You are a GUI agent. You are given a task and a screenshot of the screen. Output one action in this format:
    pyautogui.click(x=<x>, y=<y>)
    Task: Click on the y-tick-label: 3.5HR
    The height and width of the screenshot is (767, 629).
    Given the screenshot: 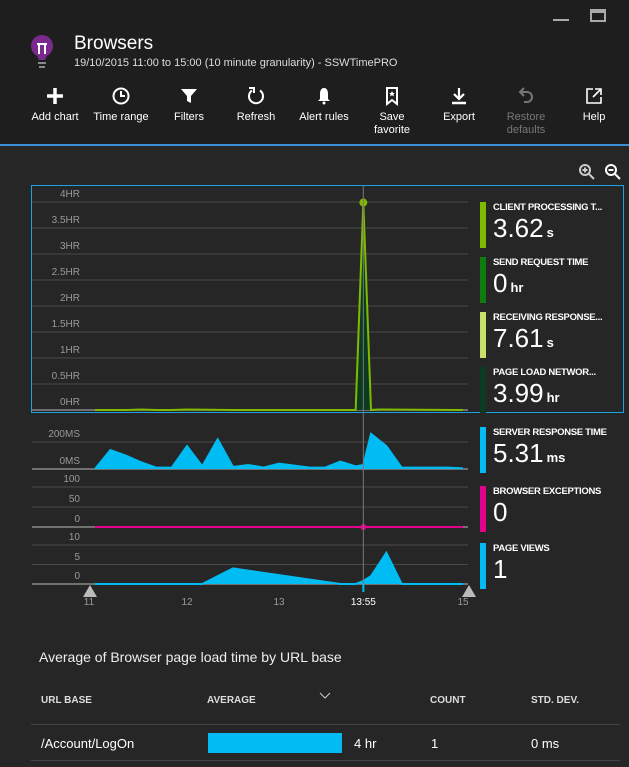 What is the action you would take?
    pyautogui.click(x=65, y=220)
    